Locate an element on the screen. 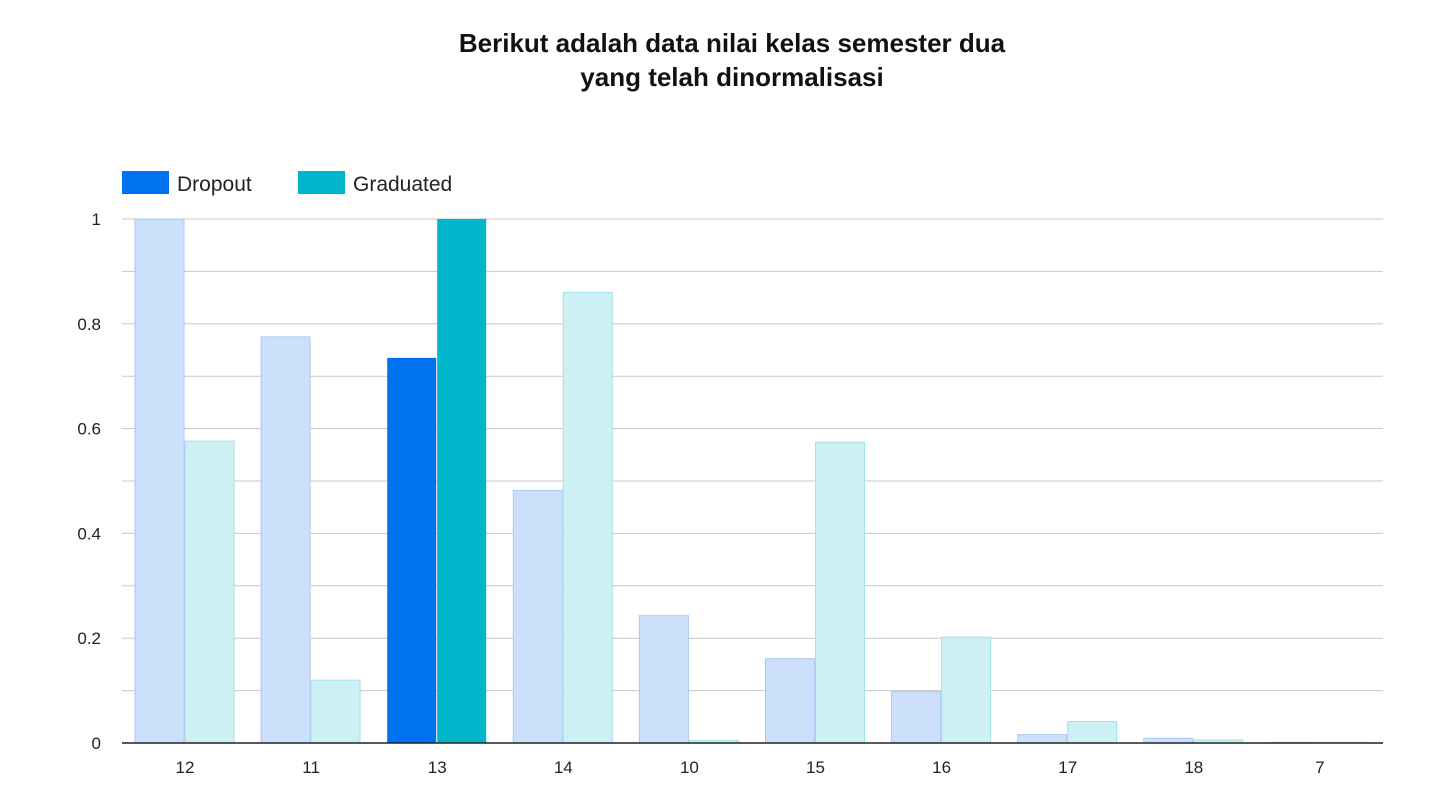  legend-label-dropout: Dropout is located at coordinates (214, 184).